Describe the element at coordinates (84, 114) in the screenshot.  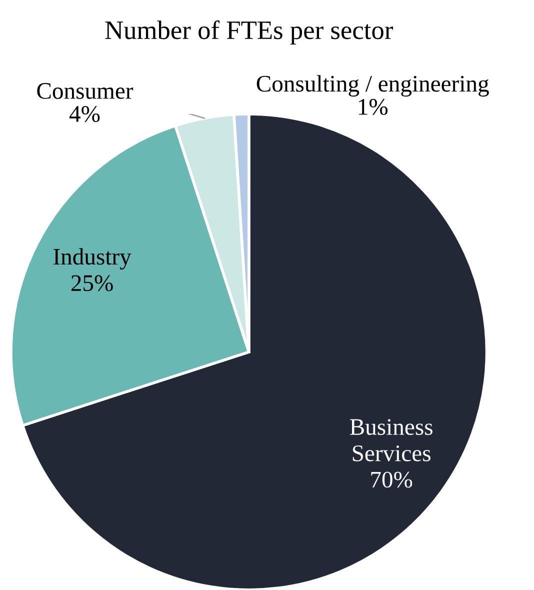
I see `data-label: 4%` at that location.